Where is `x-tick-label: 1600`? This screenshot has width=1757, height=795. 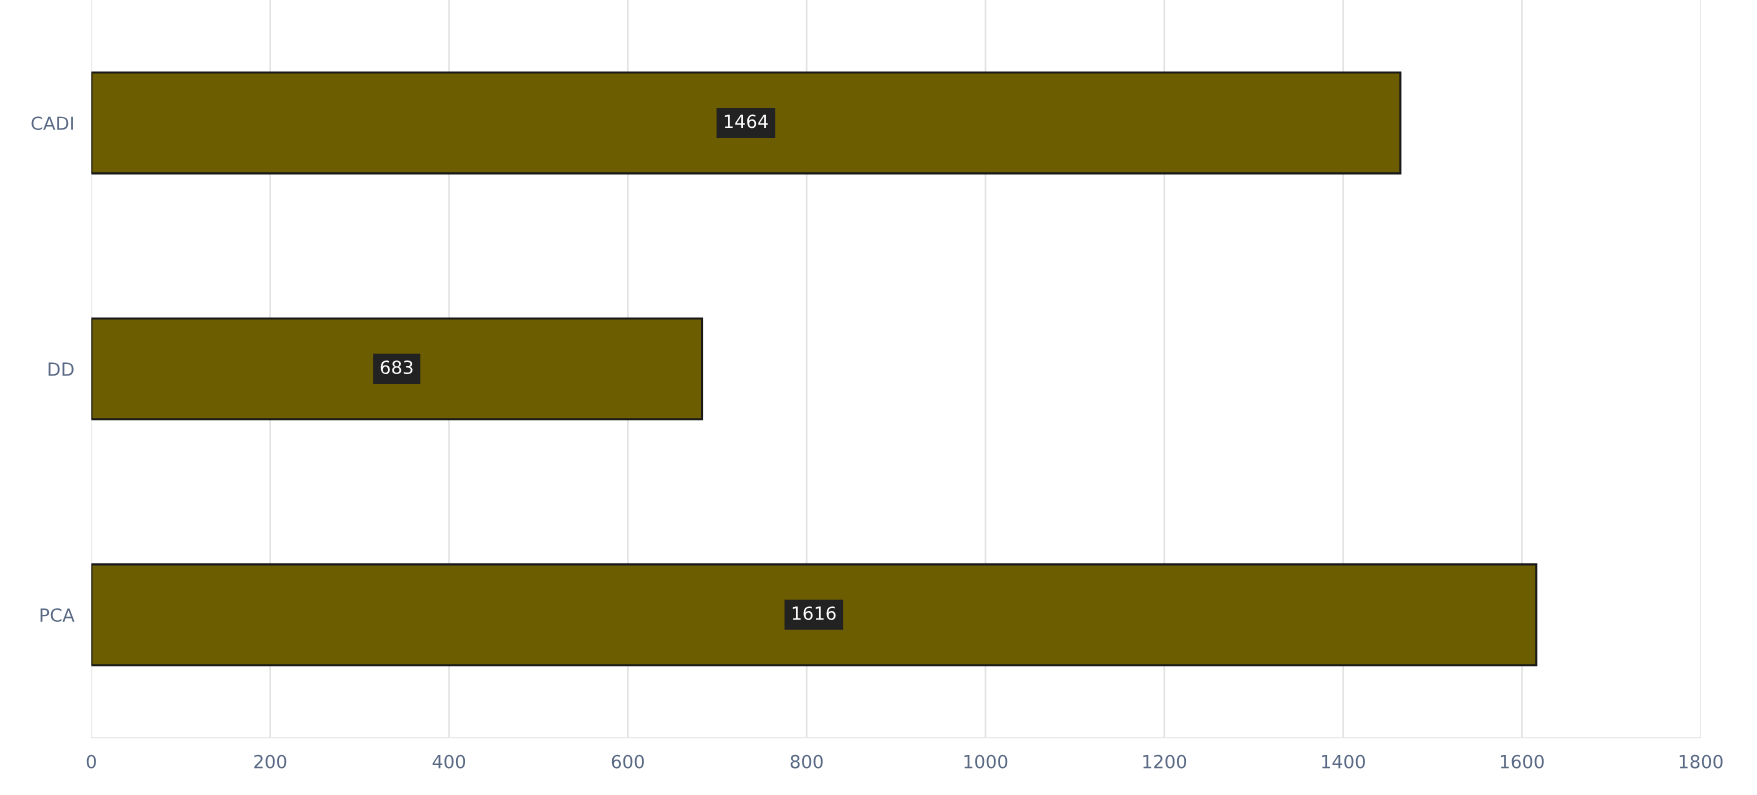
x-tick-label: 1600 is located at coordinates (1522, 761).